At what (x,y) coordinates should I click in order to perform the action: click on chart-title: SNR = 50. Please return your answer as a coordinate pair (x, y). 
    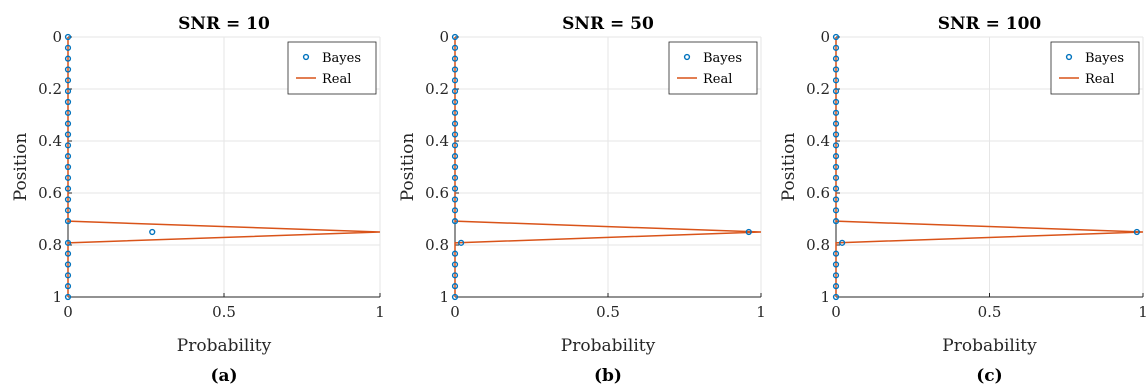
    Looking at the image, I should click on (608, 24).